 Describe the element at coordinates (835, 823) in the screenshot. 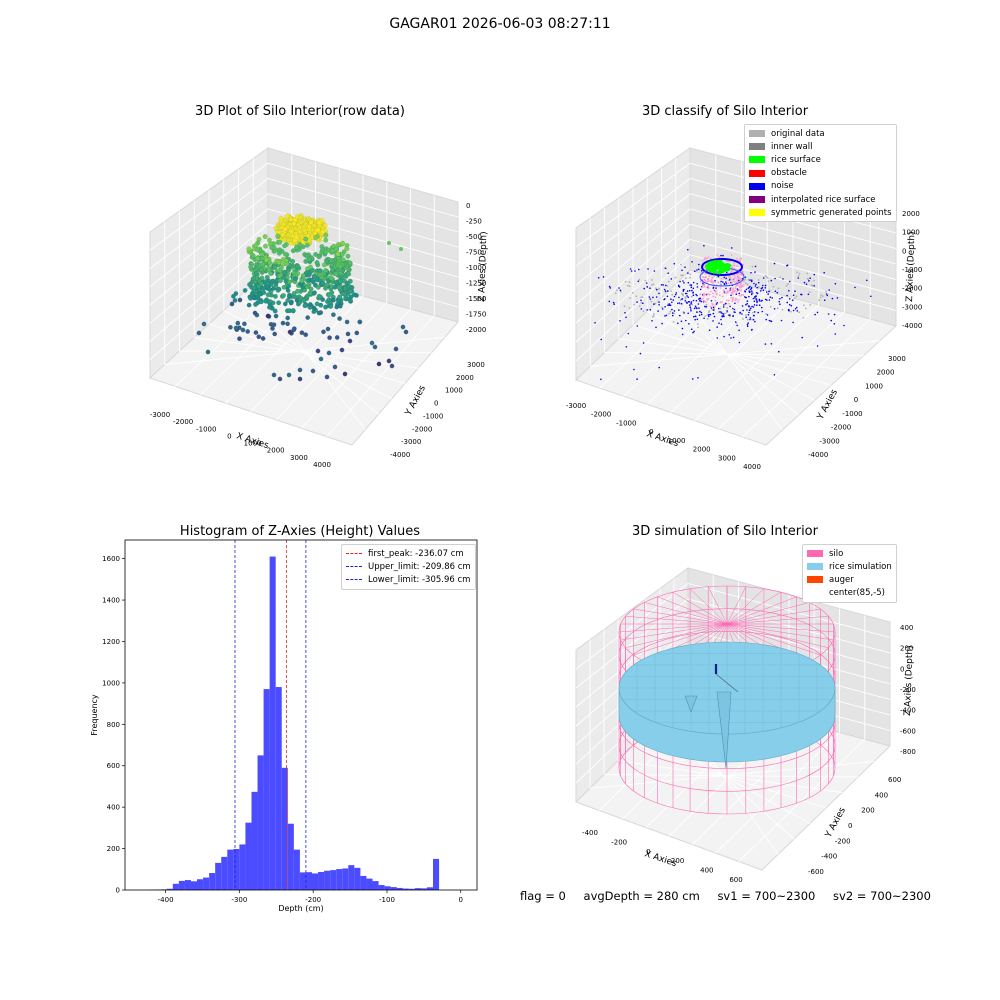

I see `panel4-ylabel: Y Axies` at that location.